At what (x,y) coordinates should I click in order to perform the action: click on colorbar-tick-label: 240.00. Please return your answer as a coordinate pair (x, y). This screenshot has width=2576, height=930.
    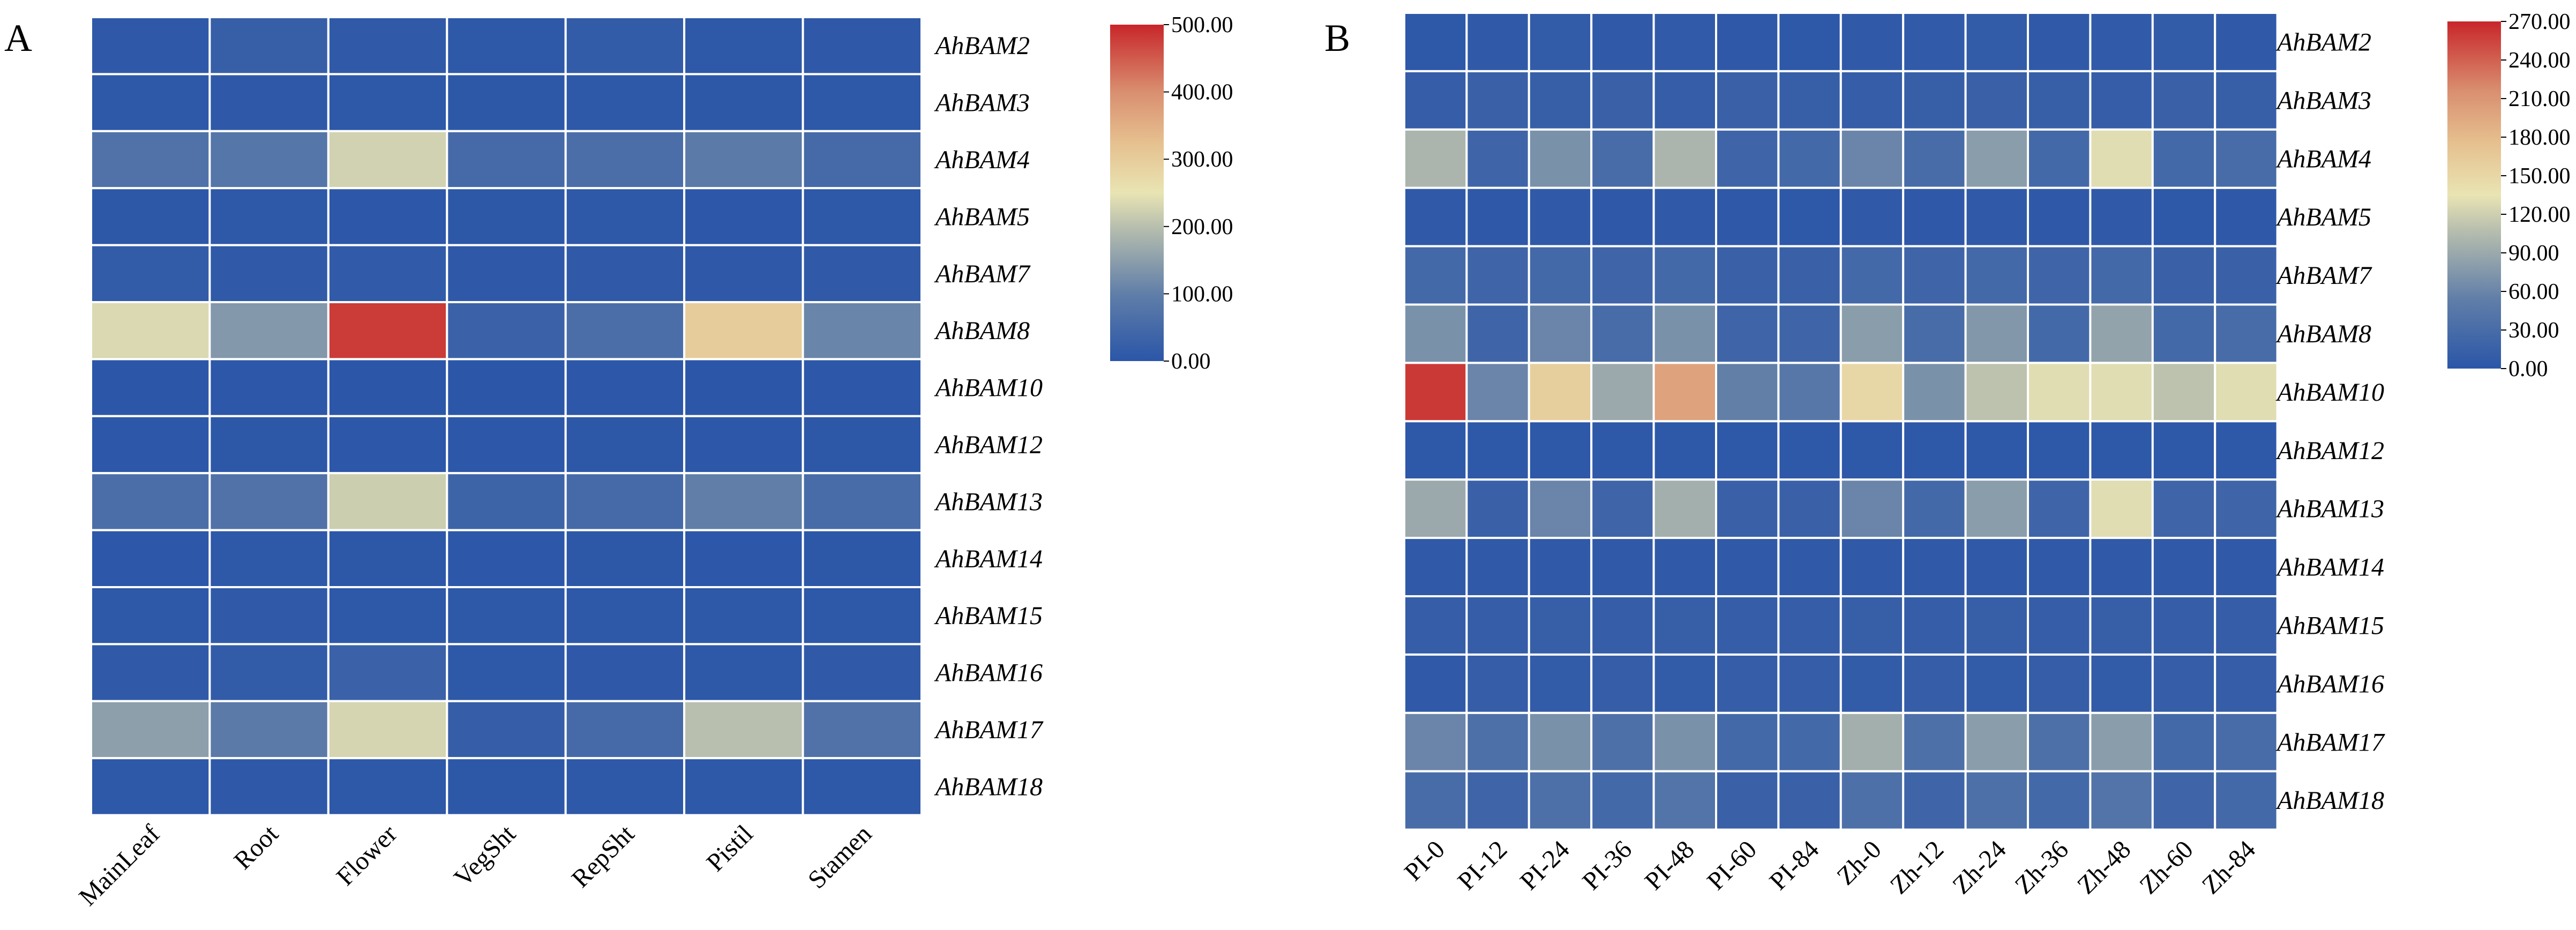
    Looking at the image, I should click on (2539, 60).